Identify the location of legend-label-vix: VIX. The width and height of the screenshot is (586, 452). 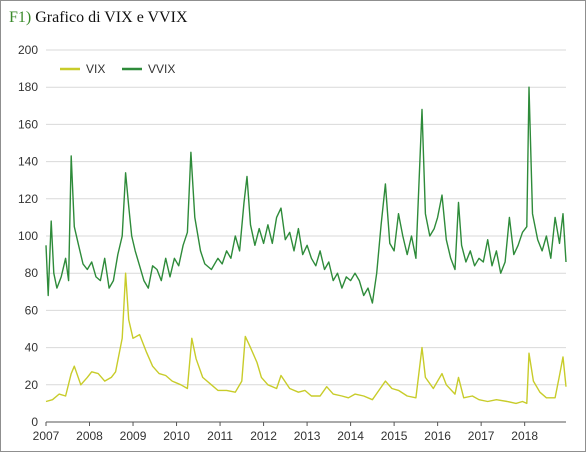
(95, 69).